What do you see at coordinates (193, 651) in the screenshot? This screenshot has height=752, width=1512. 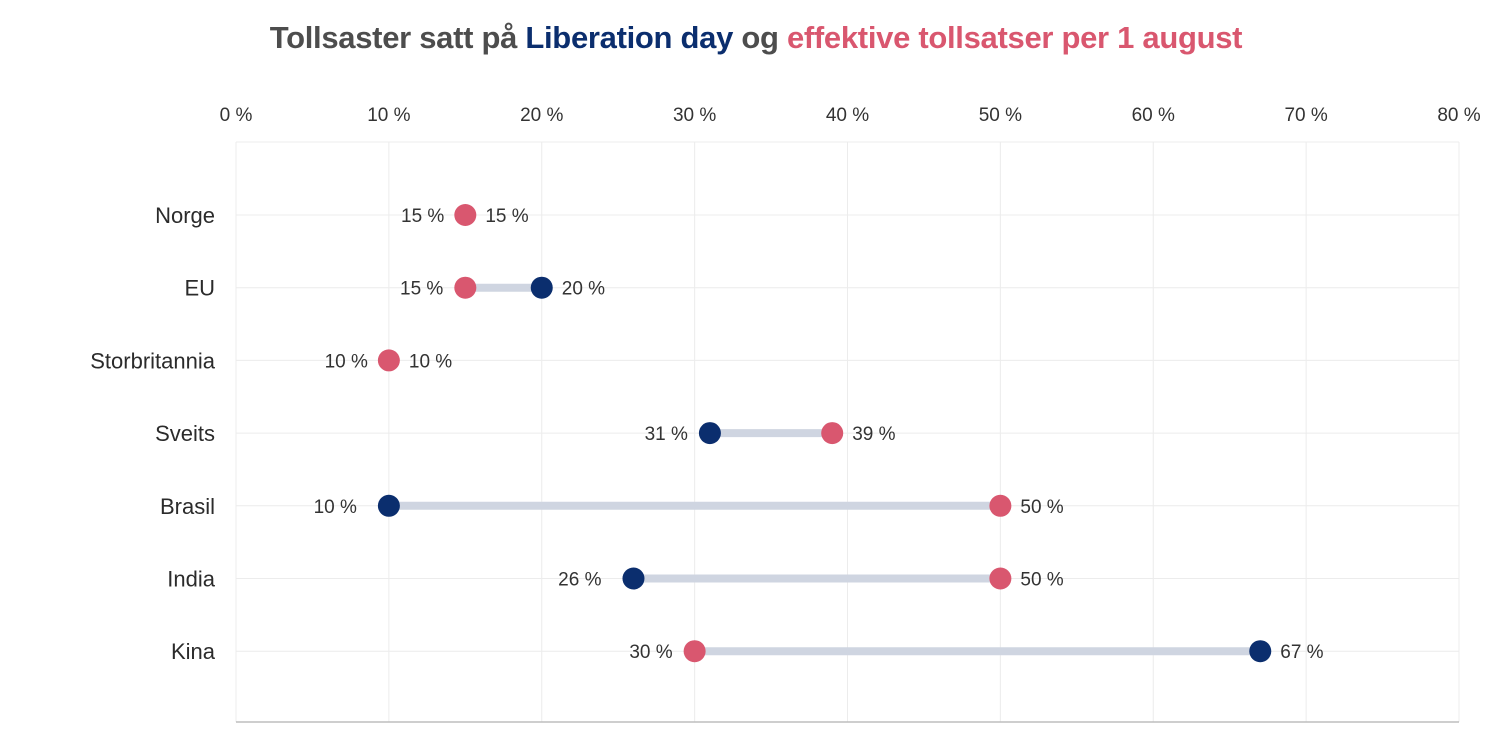 I see `category-label: Kina` at bounding box center [193, 651].